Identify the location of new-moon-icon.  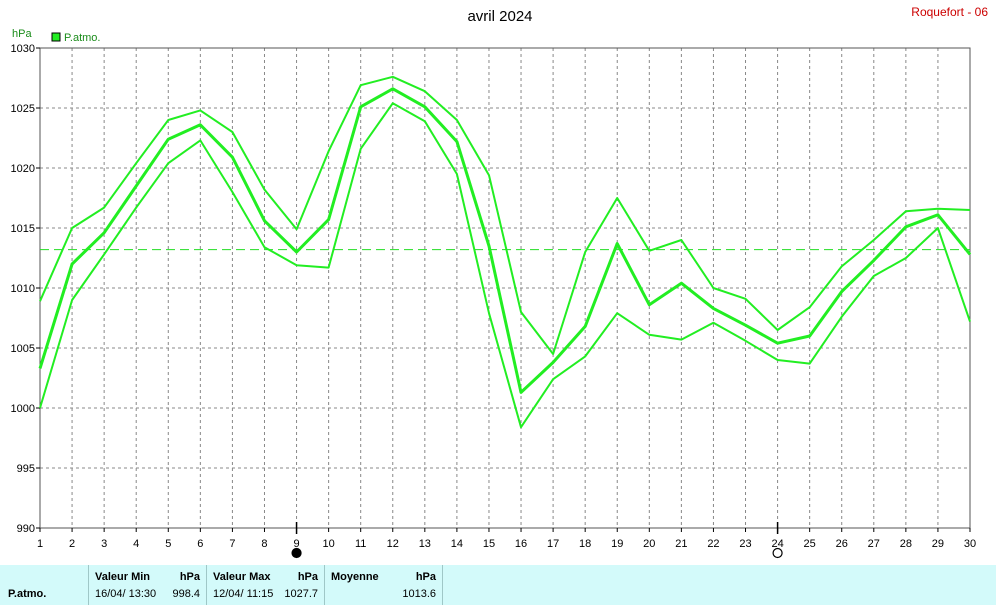
(296, 553).